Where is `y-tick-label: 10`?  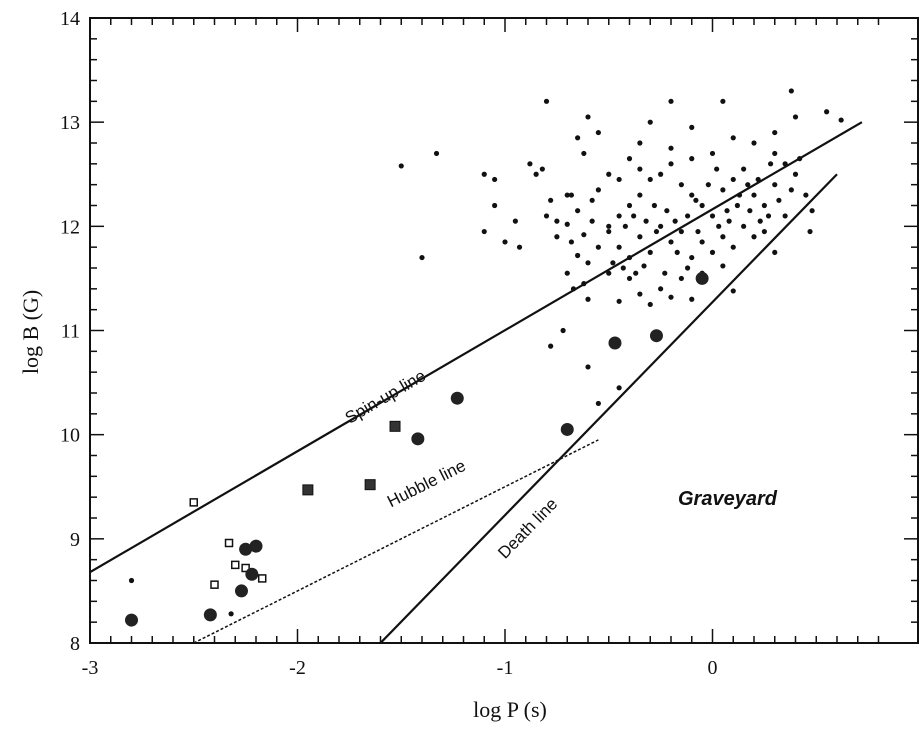
y-tick-label: 10 is located at coordinates (70, 436).